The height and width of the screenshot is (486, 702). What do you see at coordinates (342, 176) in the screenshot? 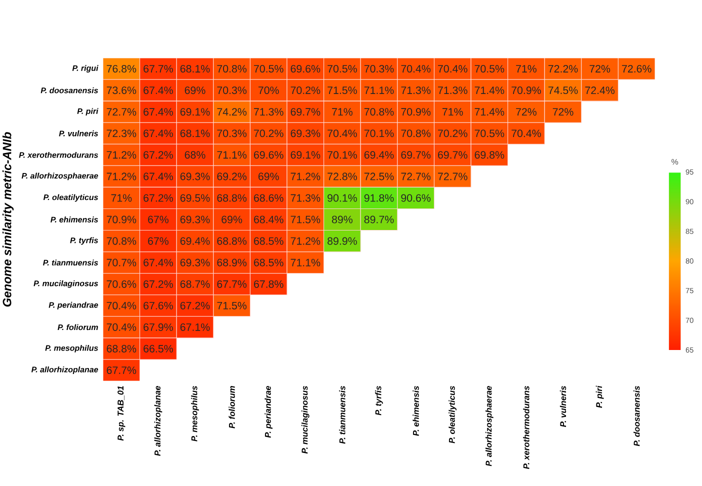
I see `data-label: 72.8%` at bounding box center [342, 176].